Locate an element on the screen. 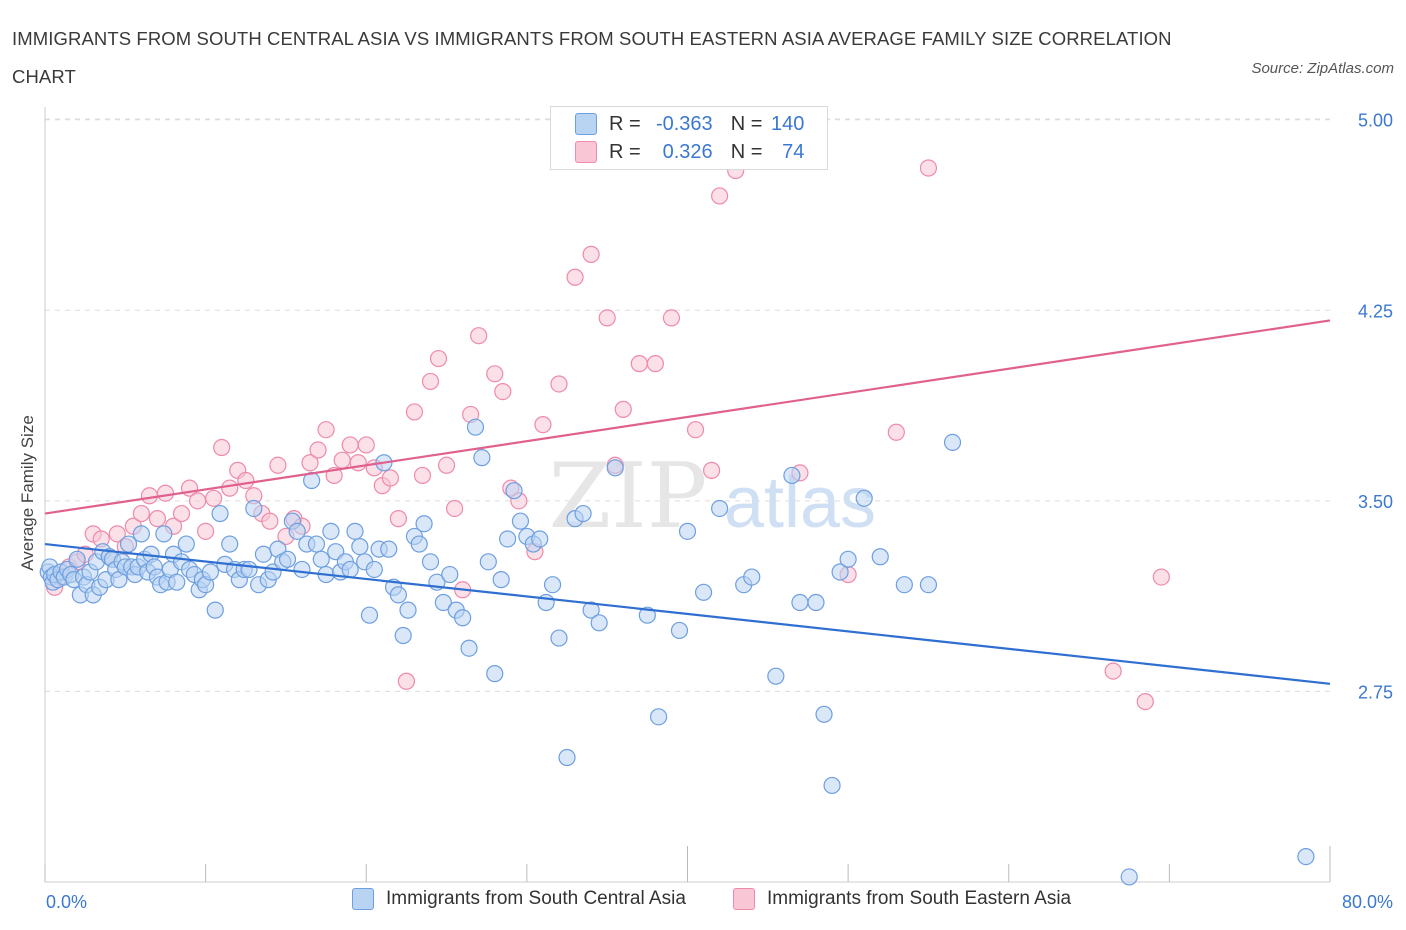  y-axis-label: Average Family Size is located at coordinates (27, 493).